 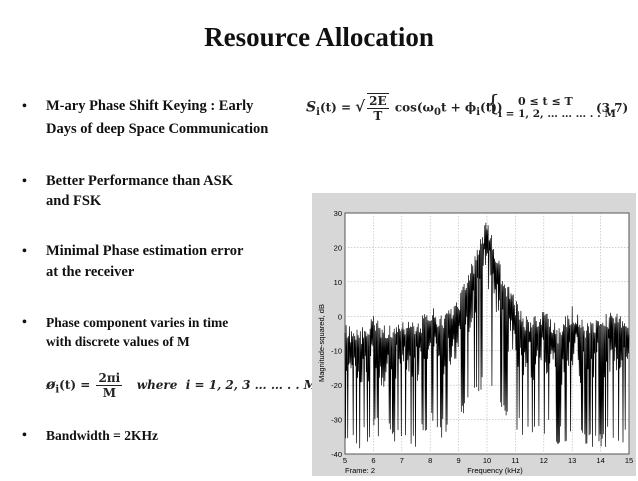 What do you see at coordinates (118, 341) in the screenshot?
I see `bullet-line-2: with discrete values of M` at bounding box center [118, 341].